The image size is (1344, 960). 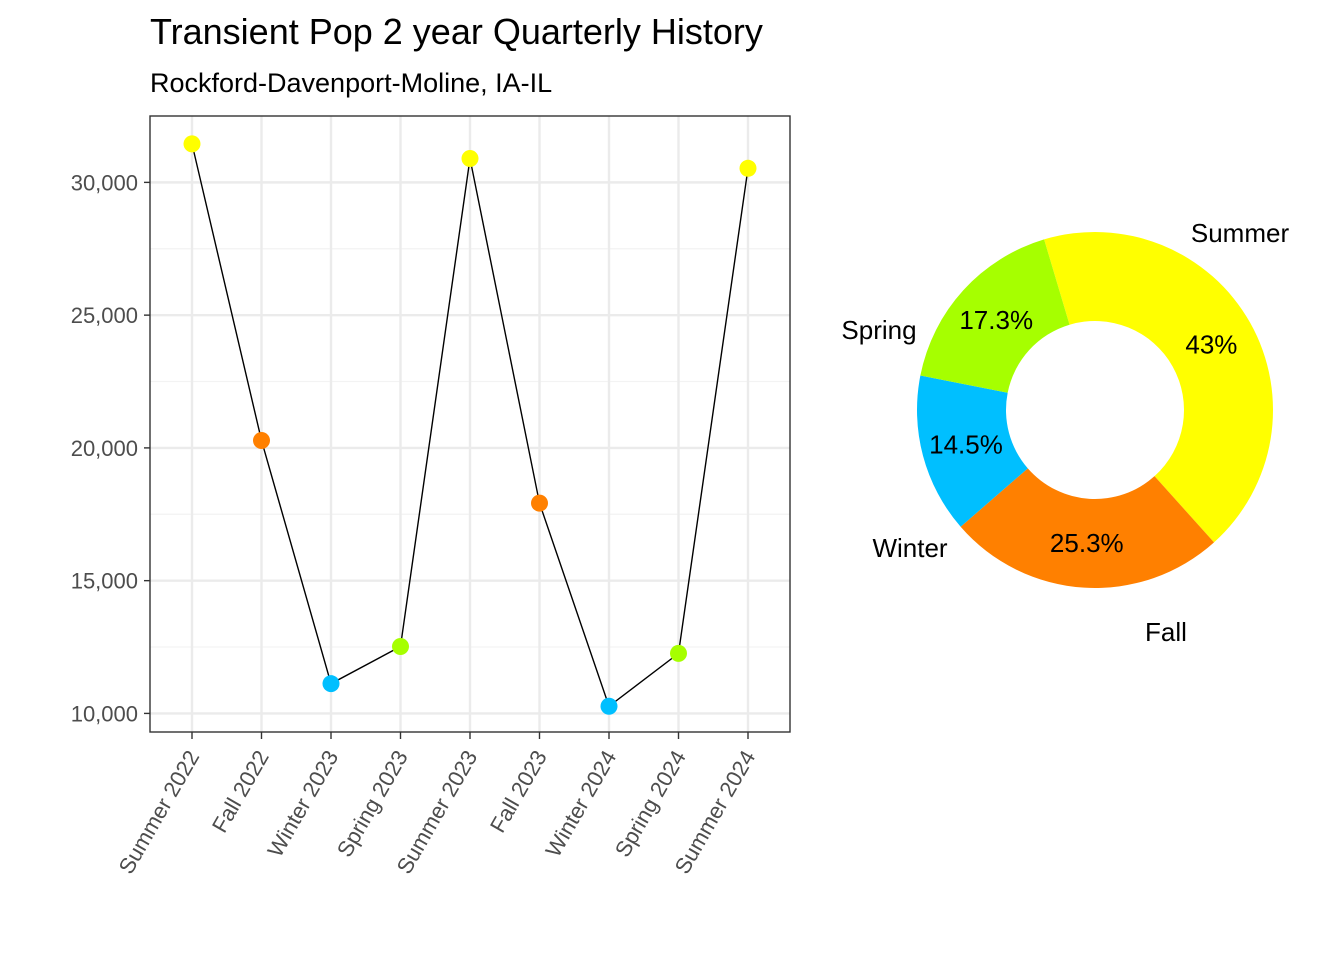 I want to click on slice-name-label: Summer, so click(x=1240, y=233).